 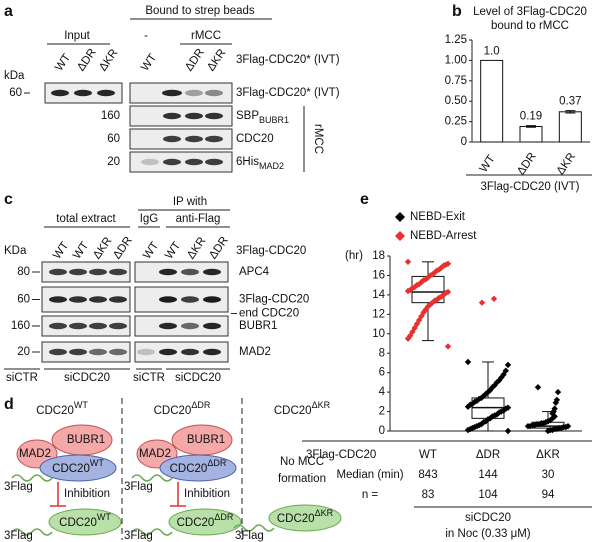 What do you see at coordinates (529, 187) in the screenshot?
I see `x-axis-label: 3Flag-CDC20 (IVT)` at bounding box center [529, 187].